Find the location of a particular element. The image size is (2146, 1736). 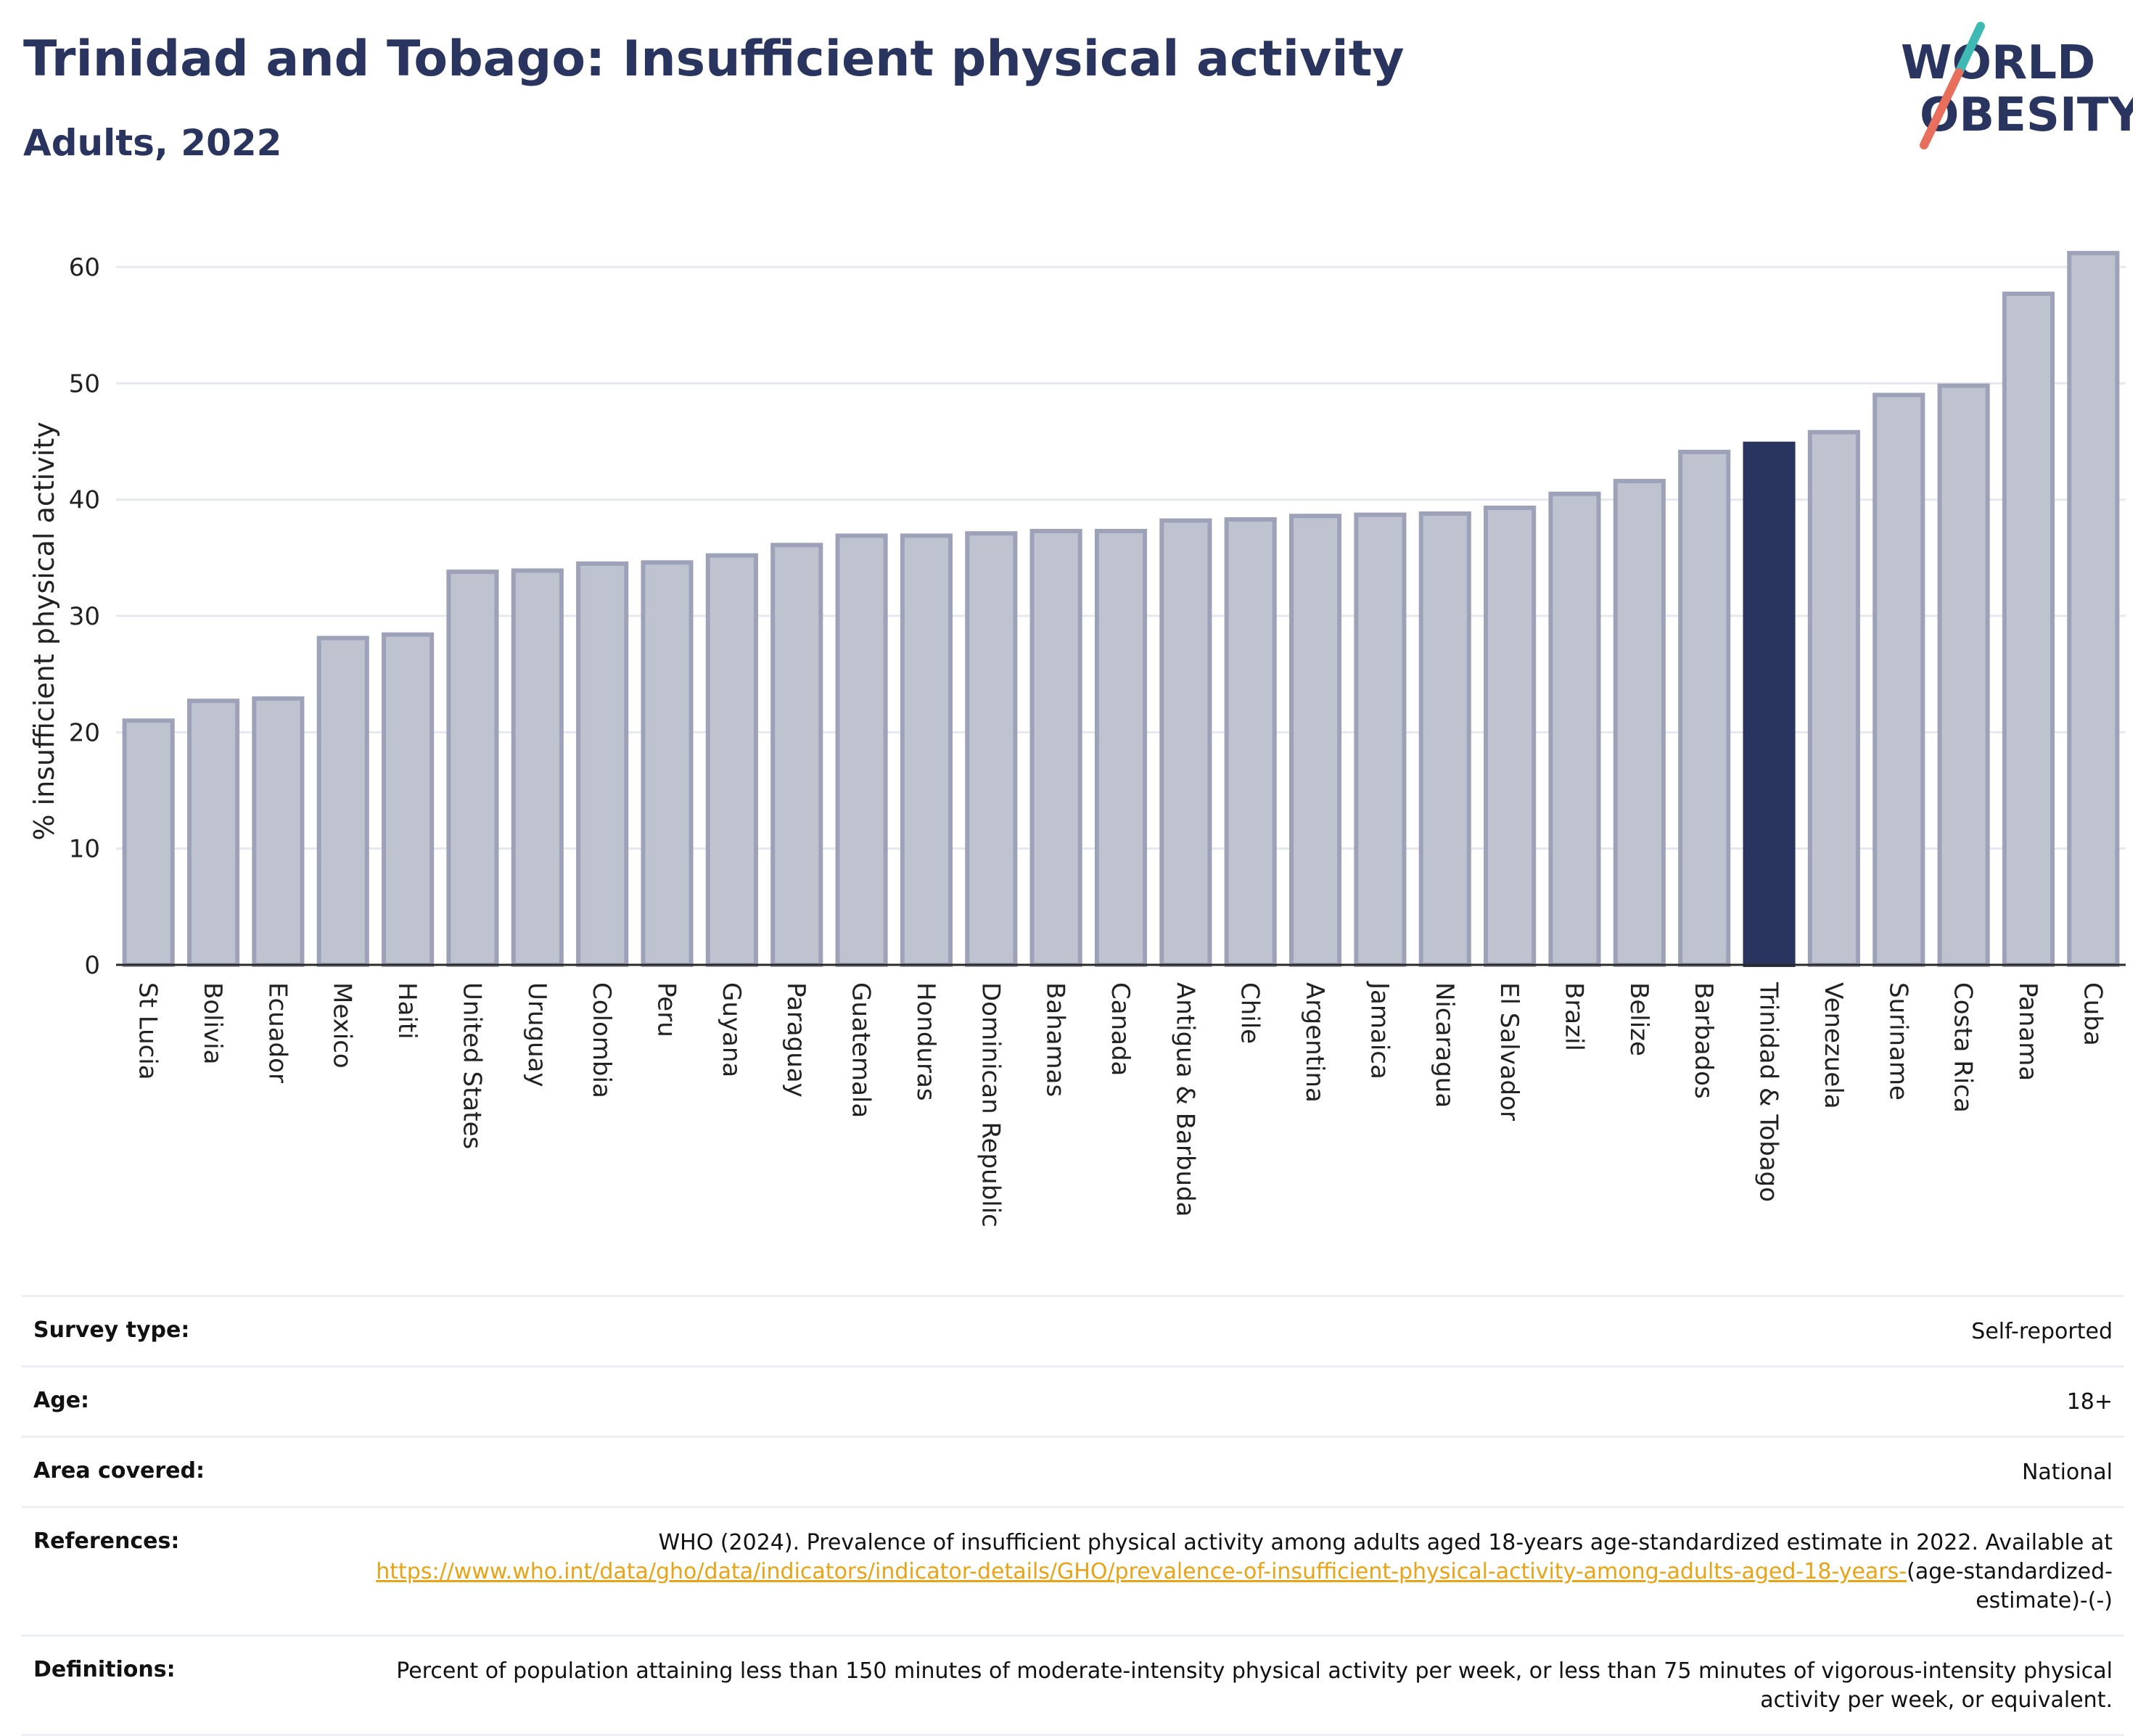

x-tick-label: Chile is located at coordinates (1250, 1013).